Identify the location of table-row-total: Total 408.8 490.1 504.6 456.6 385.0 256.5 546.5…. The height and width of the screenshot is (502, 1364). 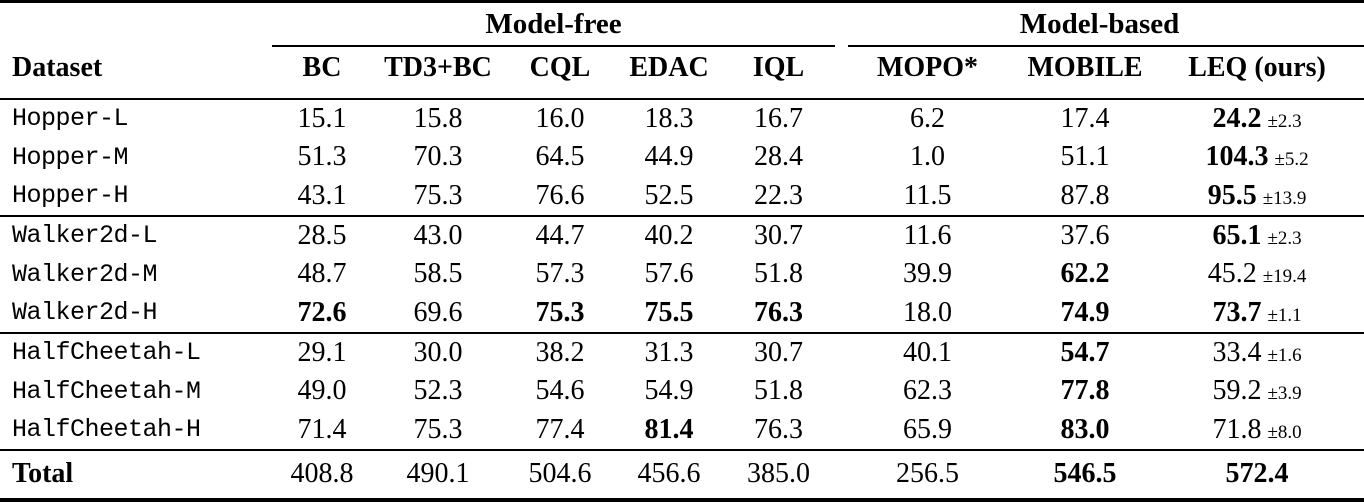
(682, 474).